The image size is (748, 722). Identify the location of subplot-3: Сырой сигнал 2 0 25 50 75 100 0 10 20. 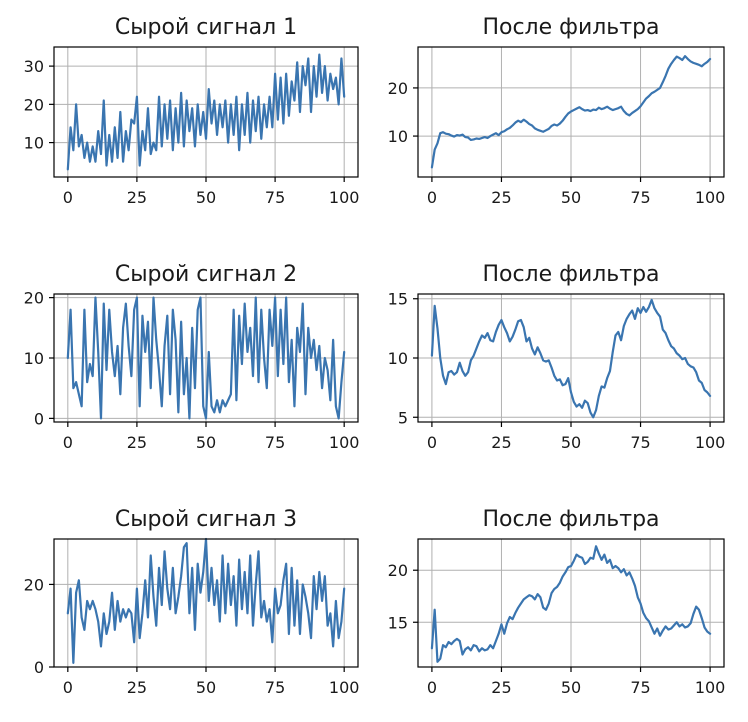
(192, 357).